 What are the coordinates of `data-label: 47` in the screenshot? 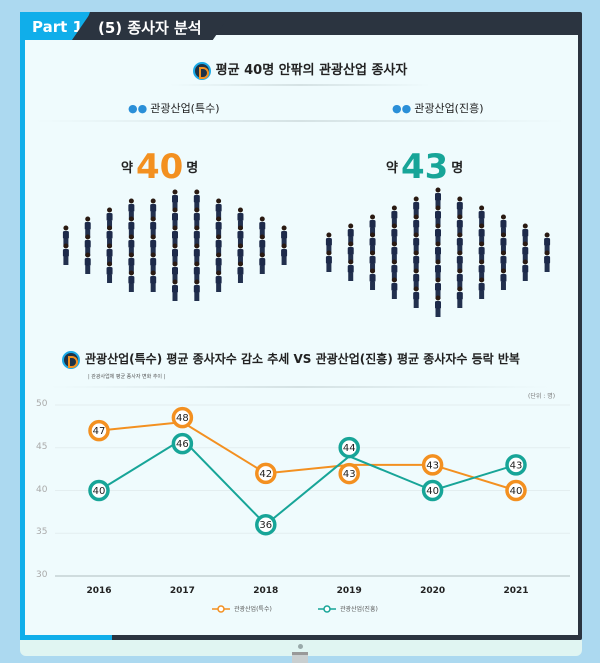 It's located at (99, 431).